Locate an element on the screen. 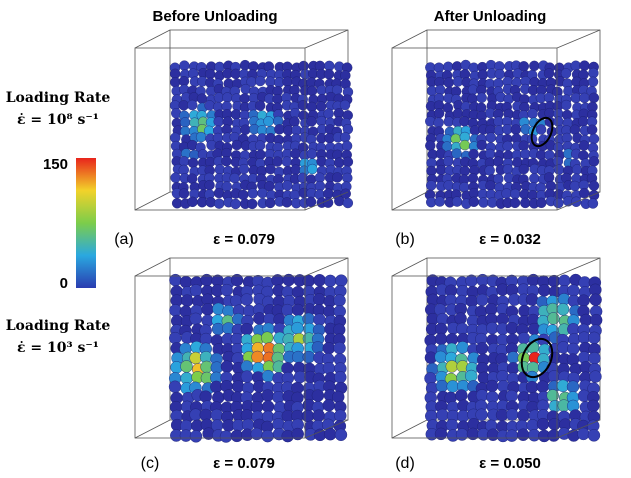  row-label: Loading Rate is located at coordinates (58, 326).